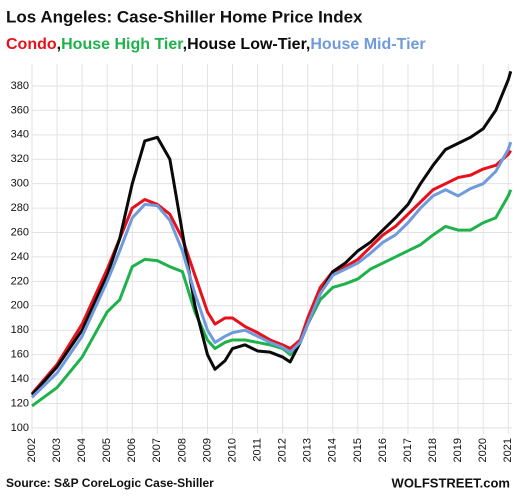  Describe the element at coordinates (182, 450) in the screenshot. I see `x-tick-label: 2008` at that location.